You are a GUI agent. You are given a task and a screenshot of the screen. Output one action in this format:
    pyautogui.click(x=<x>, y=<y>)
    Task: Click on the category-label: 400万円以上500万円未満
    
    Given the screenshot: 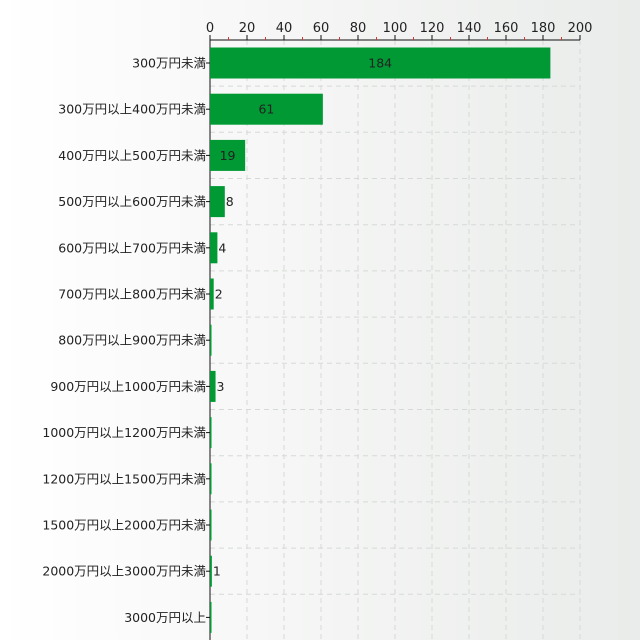 What is the action you would take?
    pyautogui.click(x=132, y=155)
    